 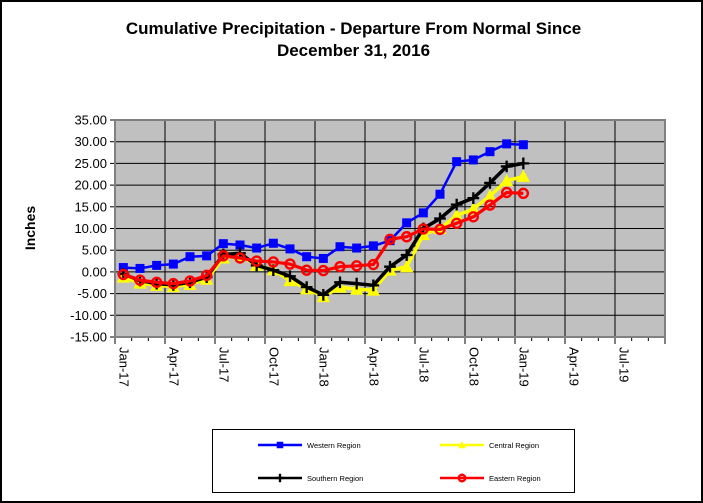 I want to click on y-tick-label: 15.00, so click(x=90, y=206).